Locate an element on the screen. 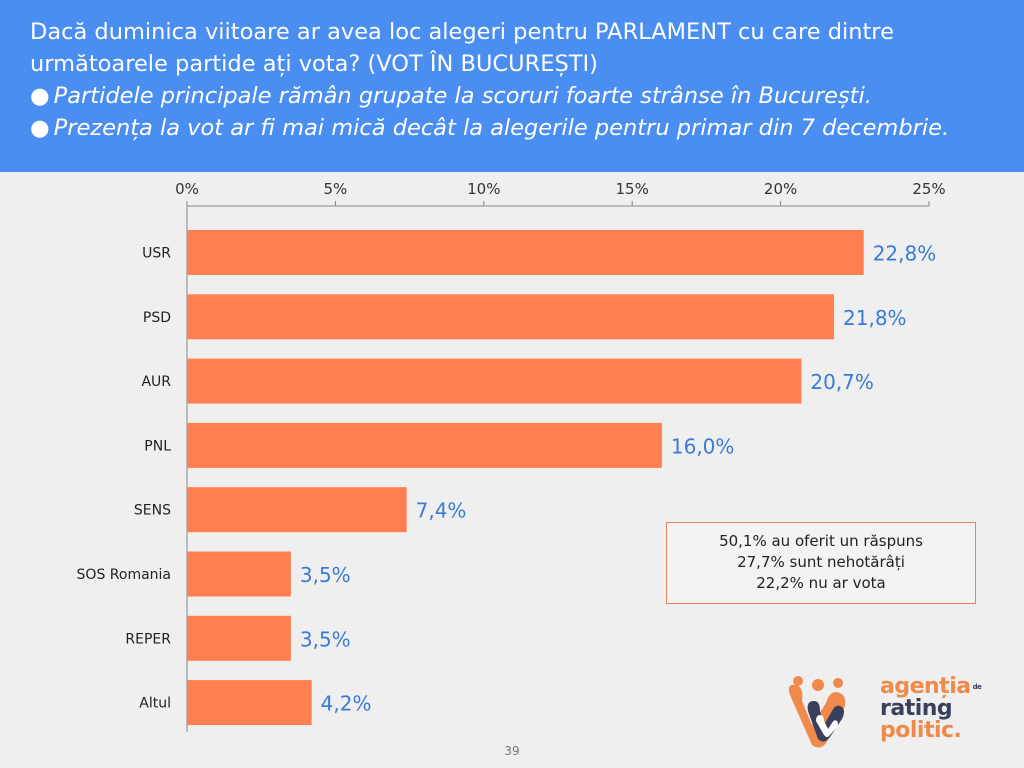  category-label: SOS Romania is located at coordinates (124, 575).